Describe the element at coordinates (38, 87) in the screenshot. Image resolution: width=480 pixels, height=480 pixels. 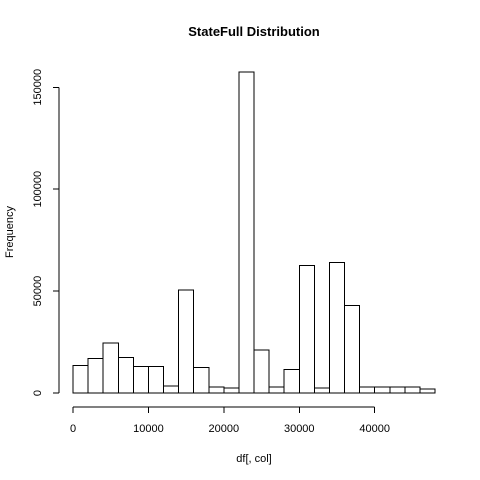
I see `y-tick-label: 150000` at that location.